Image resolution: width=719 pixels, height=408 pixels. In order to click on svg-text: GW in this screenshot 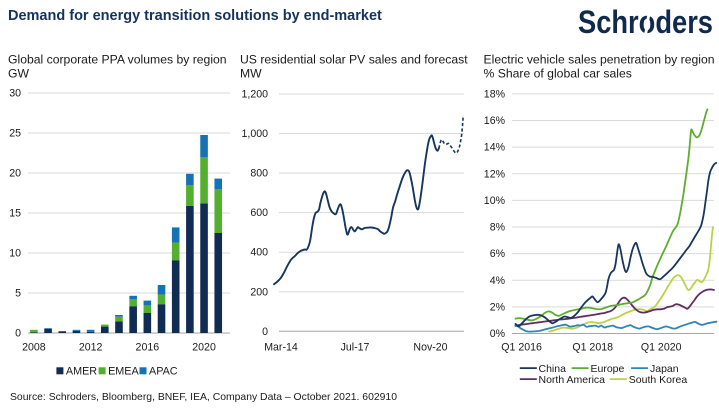, I will do `click(18, 74)`.